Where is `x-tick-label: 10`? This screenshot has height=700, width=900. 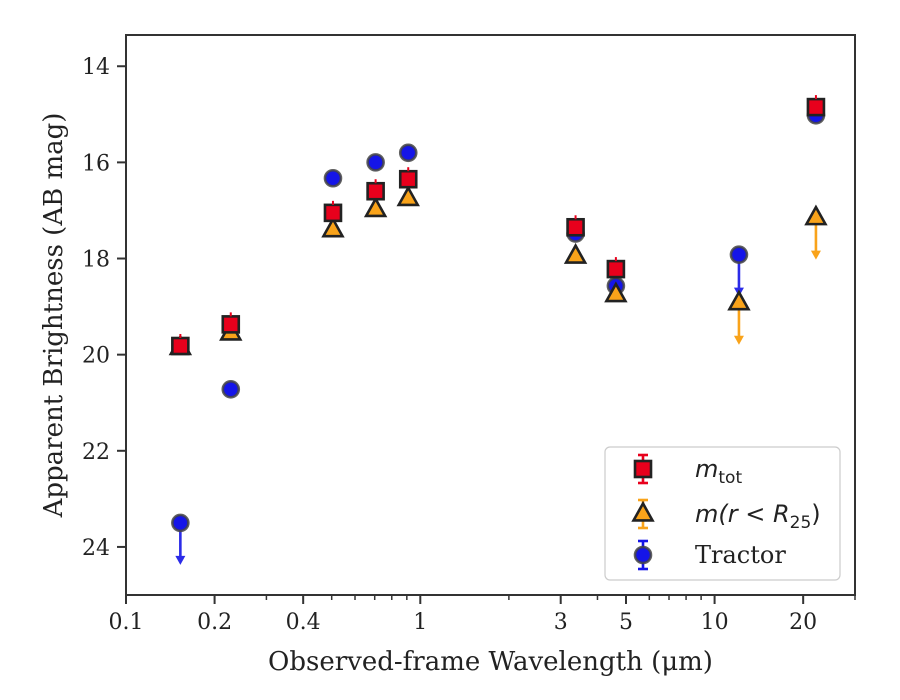 x-tick-label: 10 is located at coordinates (715, 622).